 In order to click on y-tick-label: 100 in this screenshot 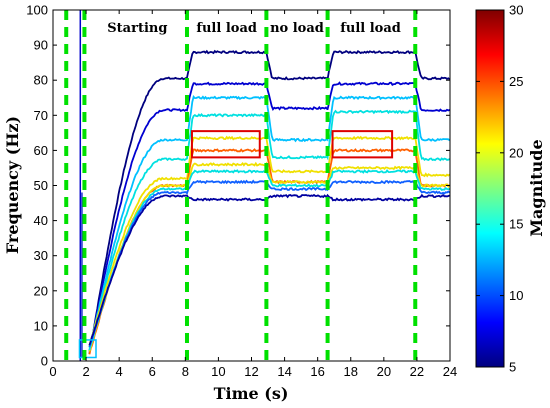, I will do `click(37, 10)`.